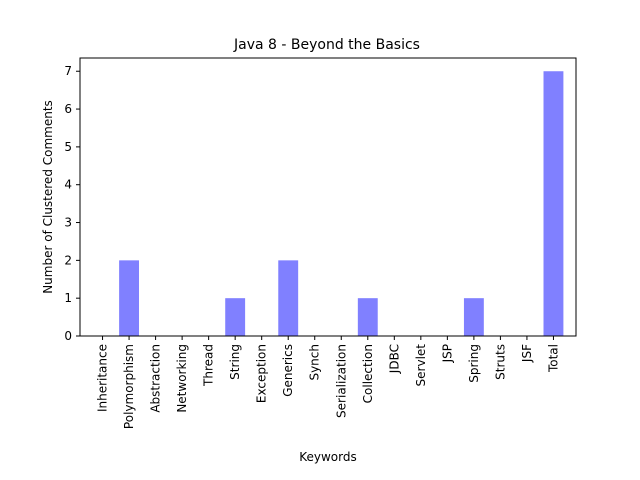 This screenshot has height=480, width=640. What do you see at coordinates (328, 457) in the screenshot?
I see `x-axis-label: Keywords` at bounding box center [328, 457].